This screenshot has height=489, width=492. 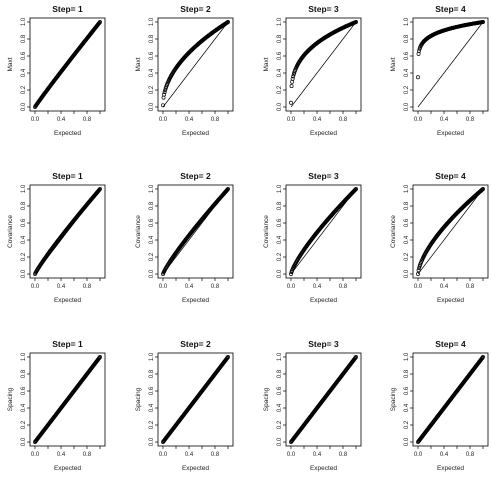 What do you see at coordinates (292, 81) in the screenshot?
I see `panel-0-2-data-point` at bounding box center [292, 81].